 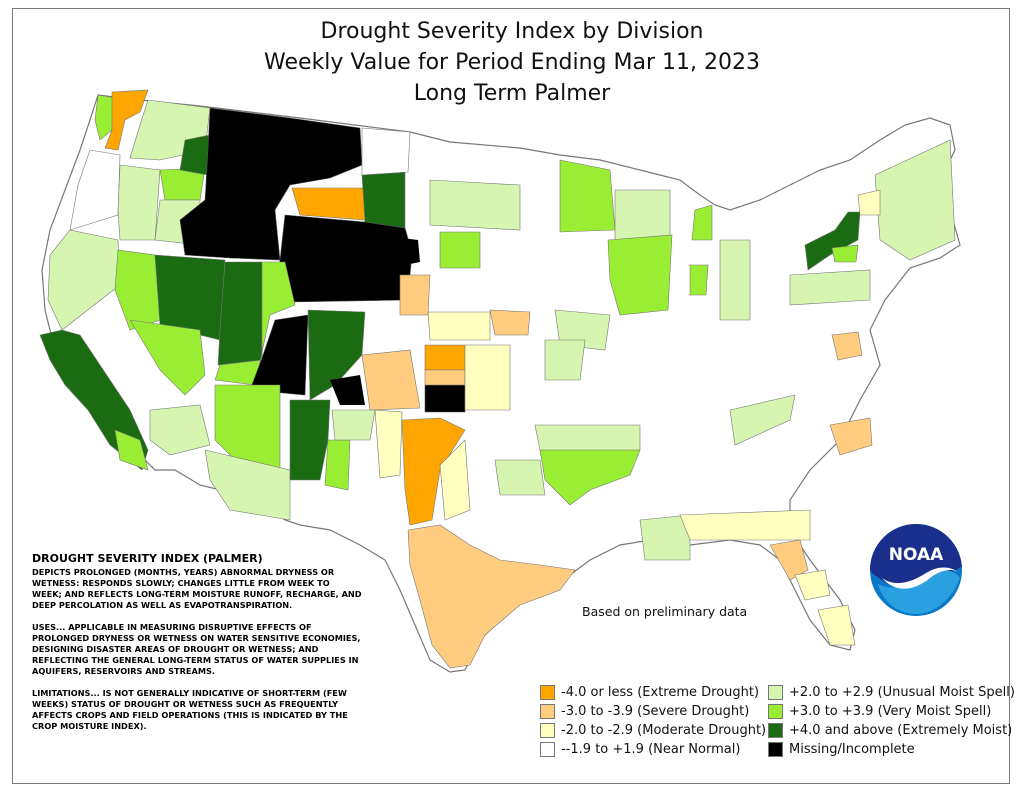 I want to click on division-fl-south-moderate, so click(x=836, y=625).